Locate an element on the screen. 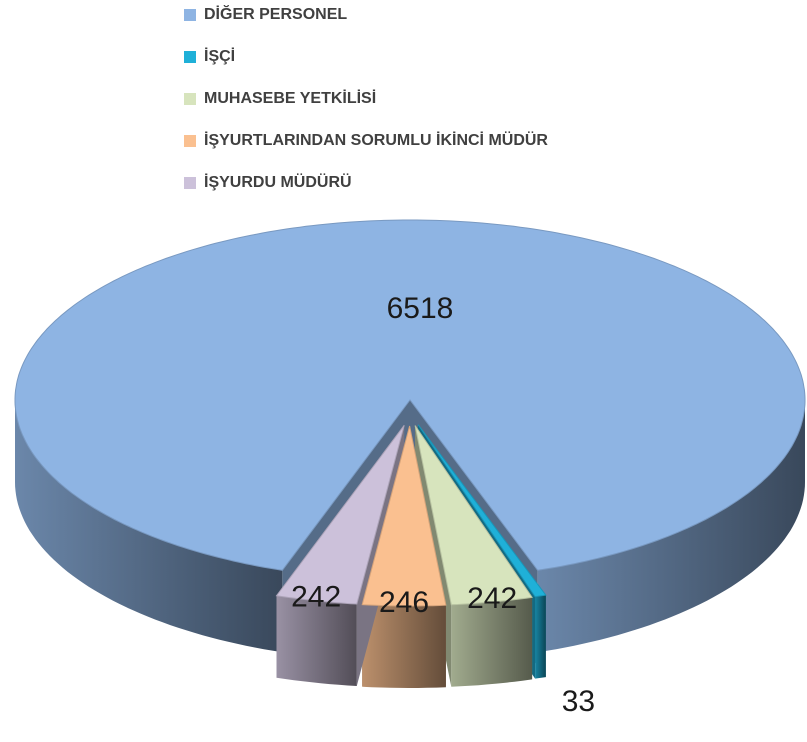 This screenshot has height=742, width=807. legend-label: İŞYURDU MÜDÜRÜ is located at coordinates (278, 181).